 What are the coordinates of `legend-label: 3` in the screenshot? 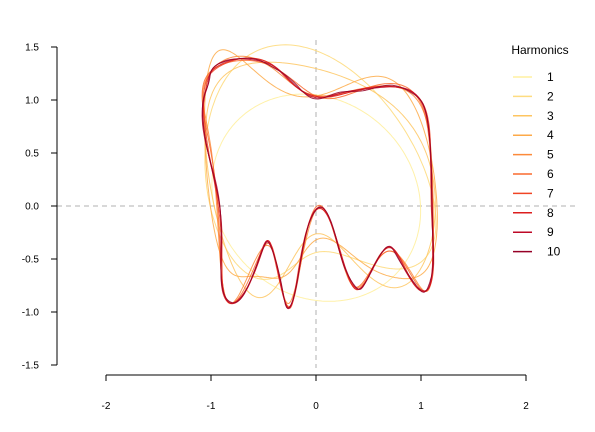 It's located at (550, 116).